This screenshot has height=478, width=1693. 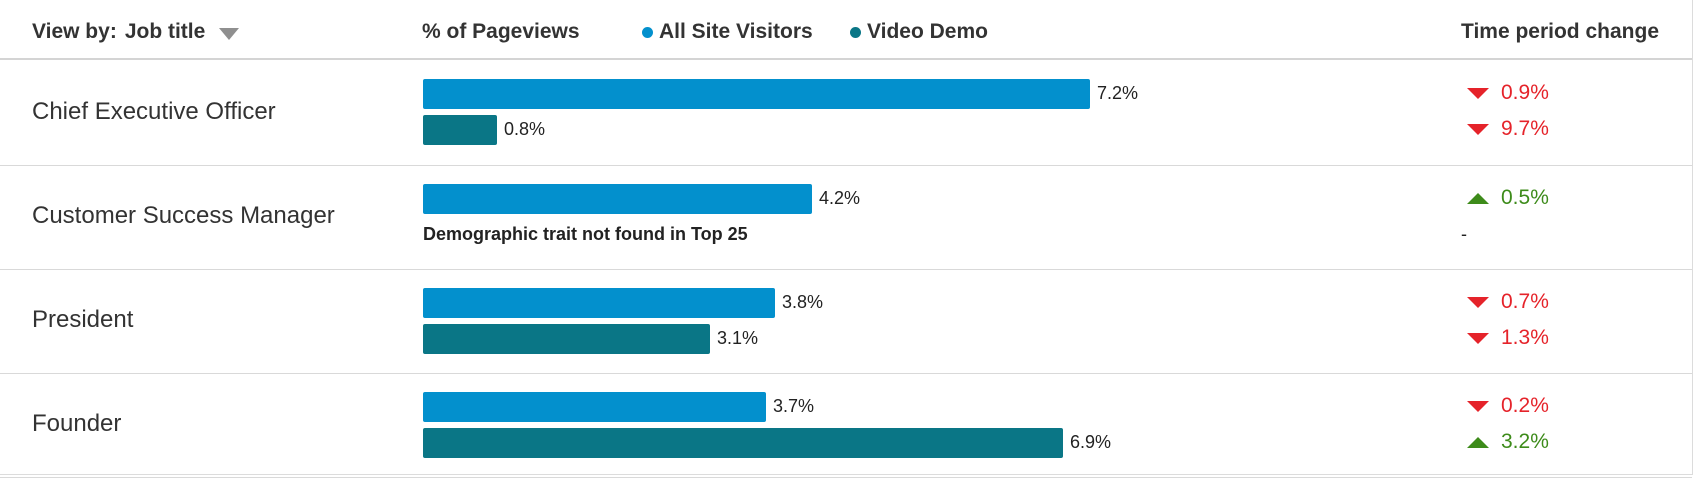 What do you see at coordinates (183, 215) in the screenshot?
I see `row-label: Customer Success Manager` at bounding box center [183, 215].